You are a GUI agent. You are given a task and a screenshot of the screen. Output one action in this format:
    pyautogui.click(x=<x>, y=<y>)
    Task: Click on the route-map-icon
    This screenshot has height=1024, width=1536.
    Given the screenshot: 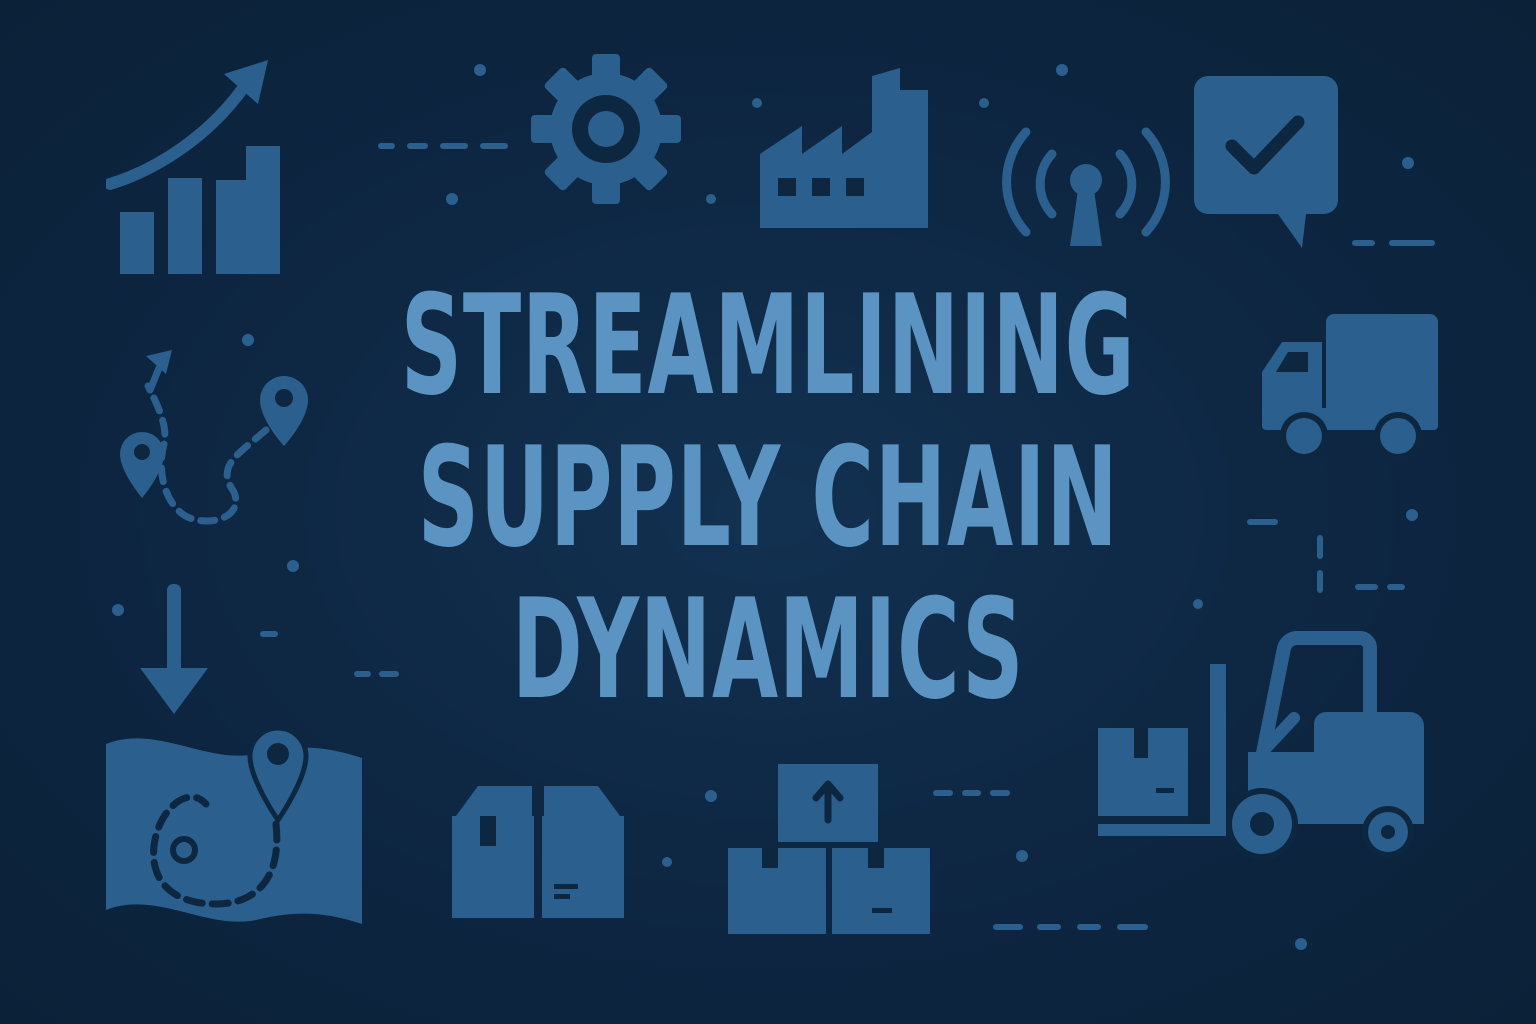 What is the action you would take?
    pyautogui.click(x=214, y=440)
    